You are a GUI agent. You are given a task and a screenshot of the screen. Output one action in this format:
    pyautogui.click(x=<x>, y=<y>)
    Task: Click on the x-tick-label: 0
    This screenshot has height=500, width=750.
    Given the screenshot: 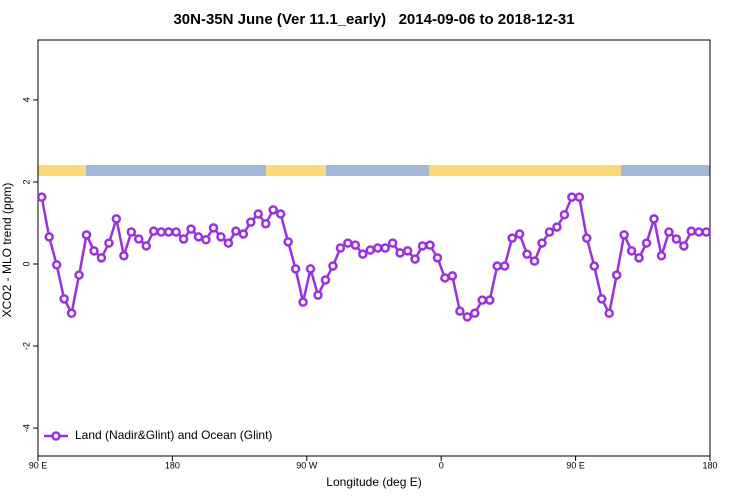 What is the action you would take?
    pyautogui.click(x=441, y=465)
    